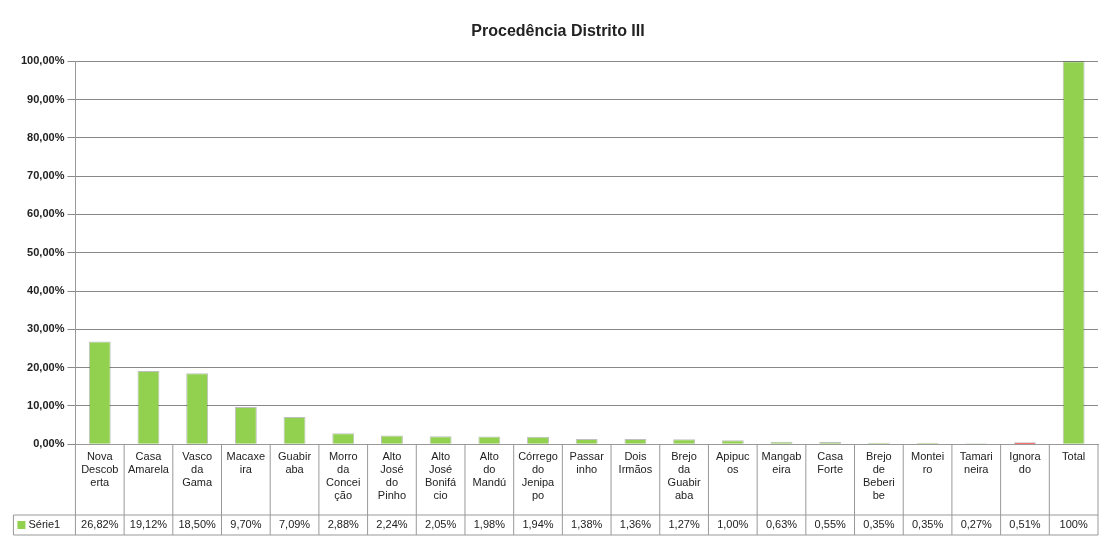  Describe the element at coordinates (830, 524) in the screenshot. I see `data-label: 0,55%` at that location.